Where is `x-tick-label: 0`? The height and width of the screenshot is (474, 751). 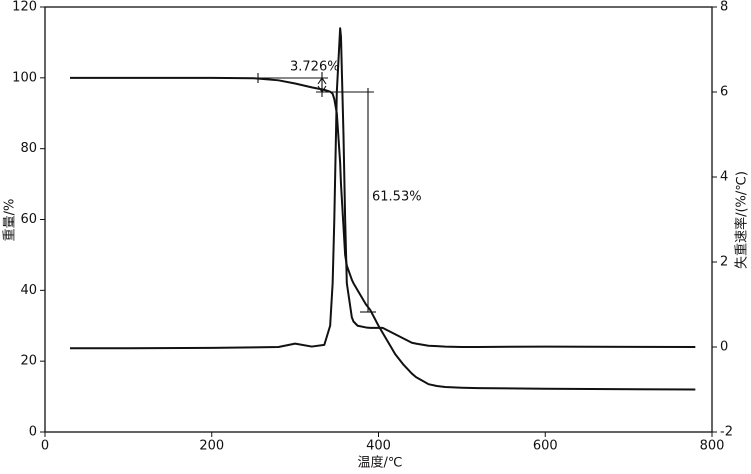
x-tick-label: 0 is located at coordinates (45, 446).